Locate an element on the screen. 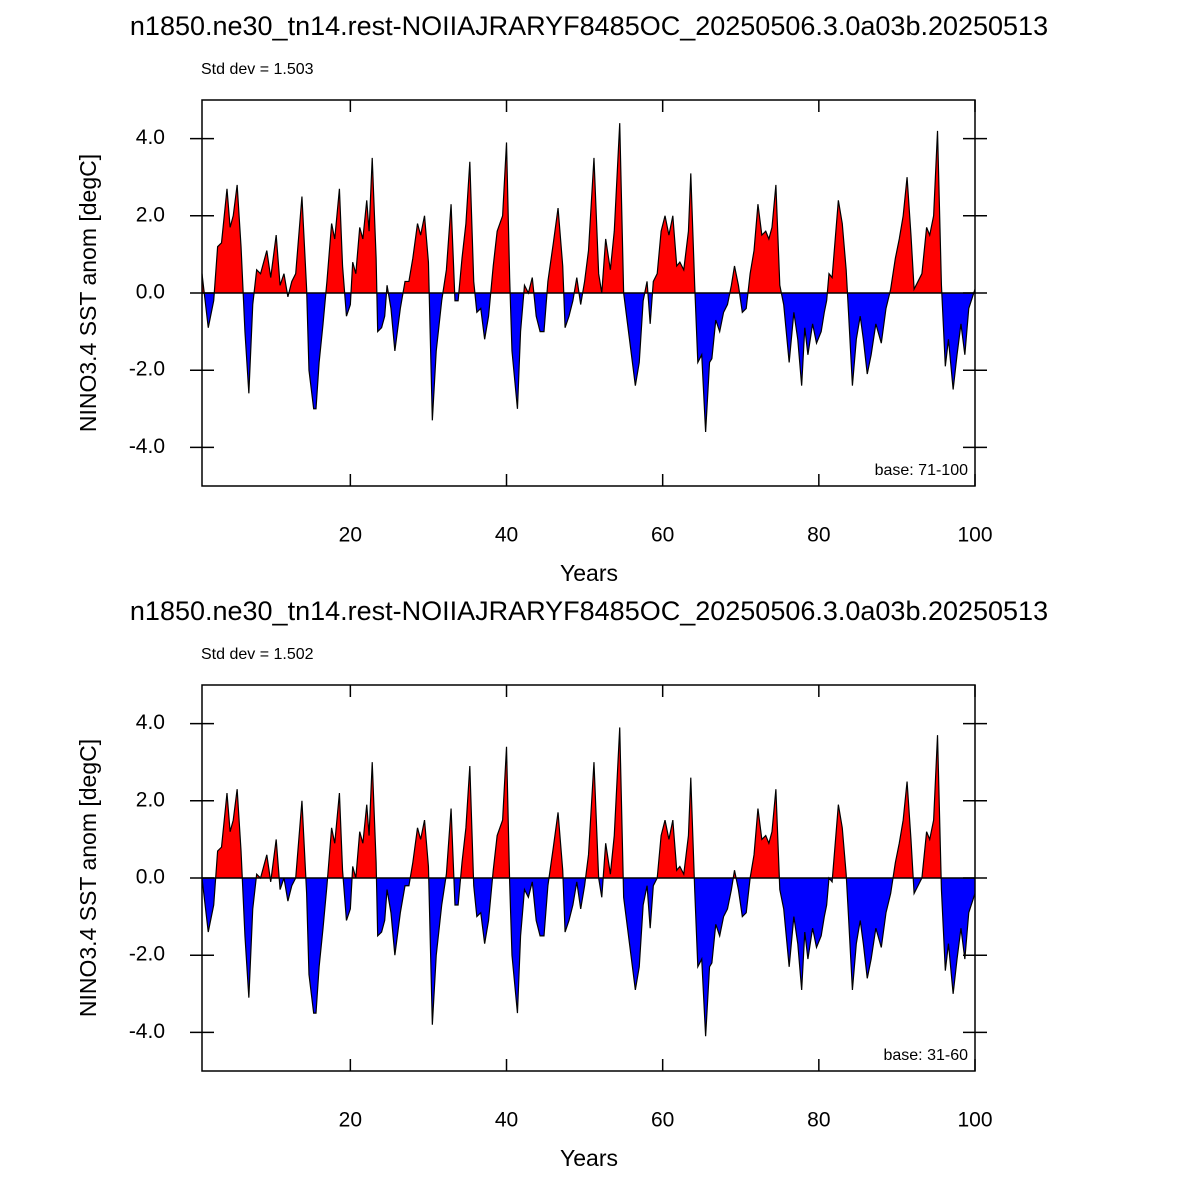  positive-area is located at coordinates (588, 802).